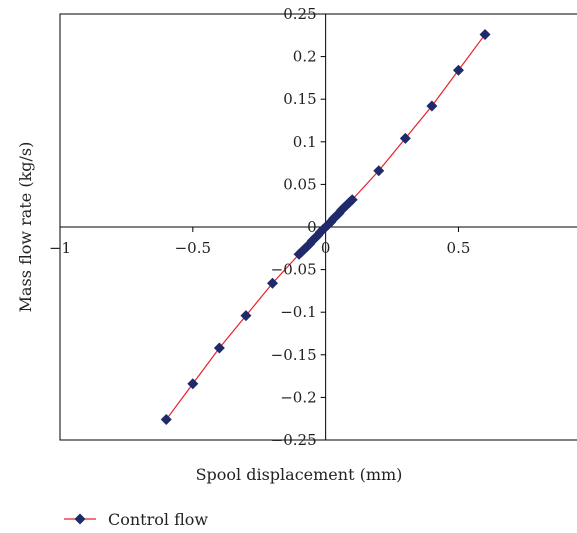 The image size is (577, 533). I want to click on x-tick-label: 0.5, so click(459, 248).